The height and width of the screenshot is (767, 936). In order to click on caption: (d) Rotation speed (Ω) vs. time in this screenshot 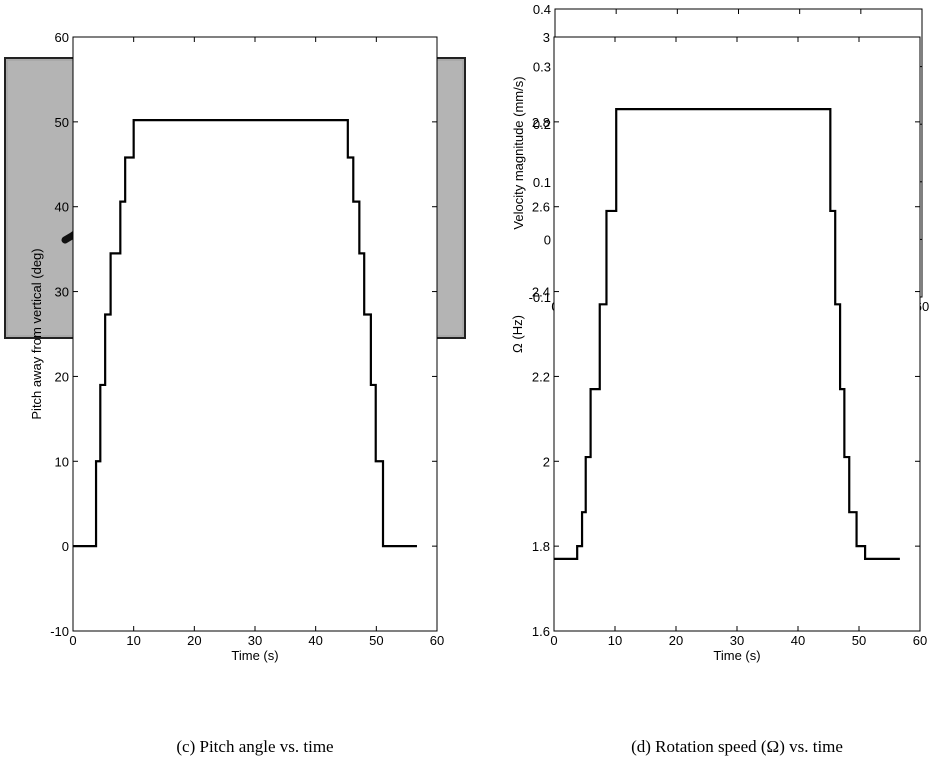, I will do `click(737, 746)`.